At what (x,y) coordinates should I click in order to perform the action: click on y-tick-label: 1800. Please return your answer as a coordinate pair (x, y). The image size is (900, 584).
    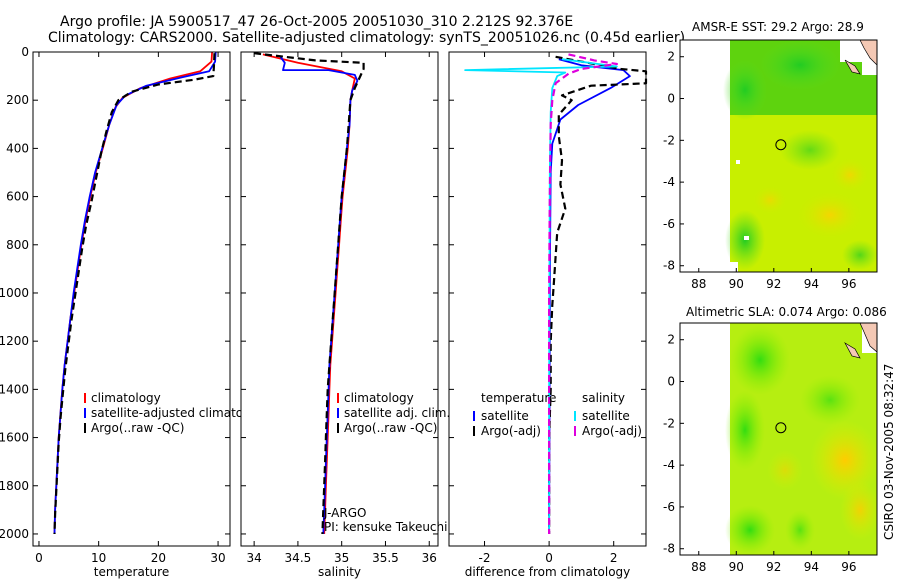
    Looking at the image, I should click on (14, 486).